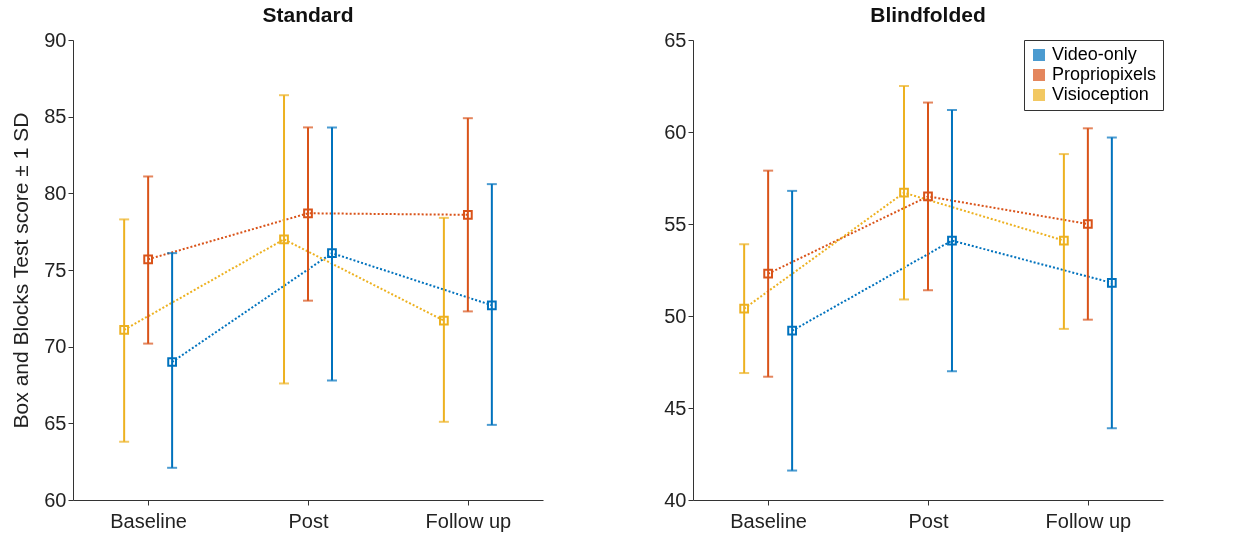 This screenshot has height=546, width=1252. I want to click on y-tick-label: 50, so click(675, 315).